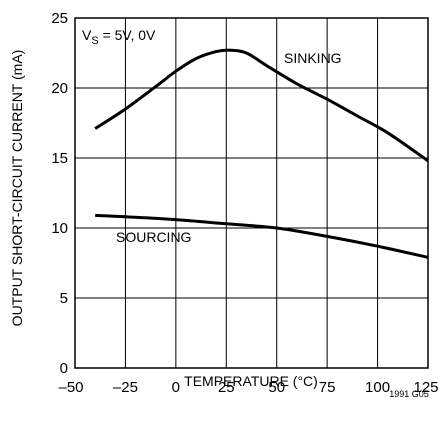  Describe the element at coordinates (327, 387) in the screenshot. I see `x-tick-label: 75` at that location.